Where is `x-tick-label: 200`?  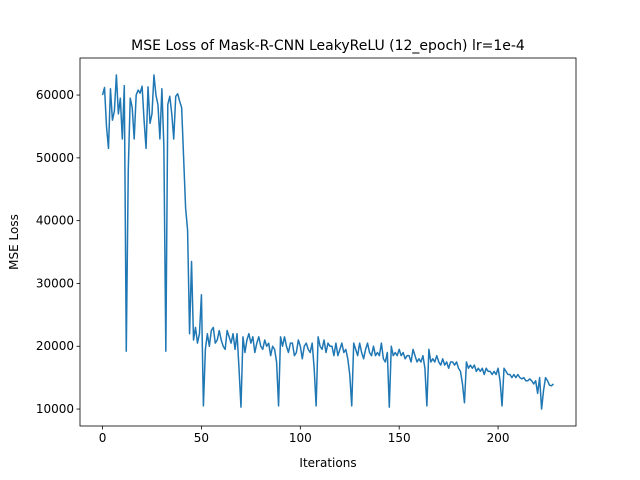
x-tick-label: 200 is located at coordinates (498, 438).